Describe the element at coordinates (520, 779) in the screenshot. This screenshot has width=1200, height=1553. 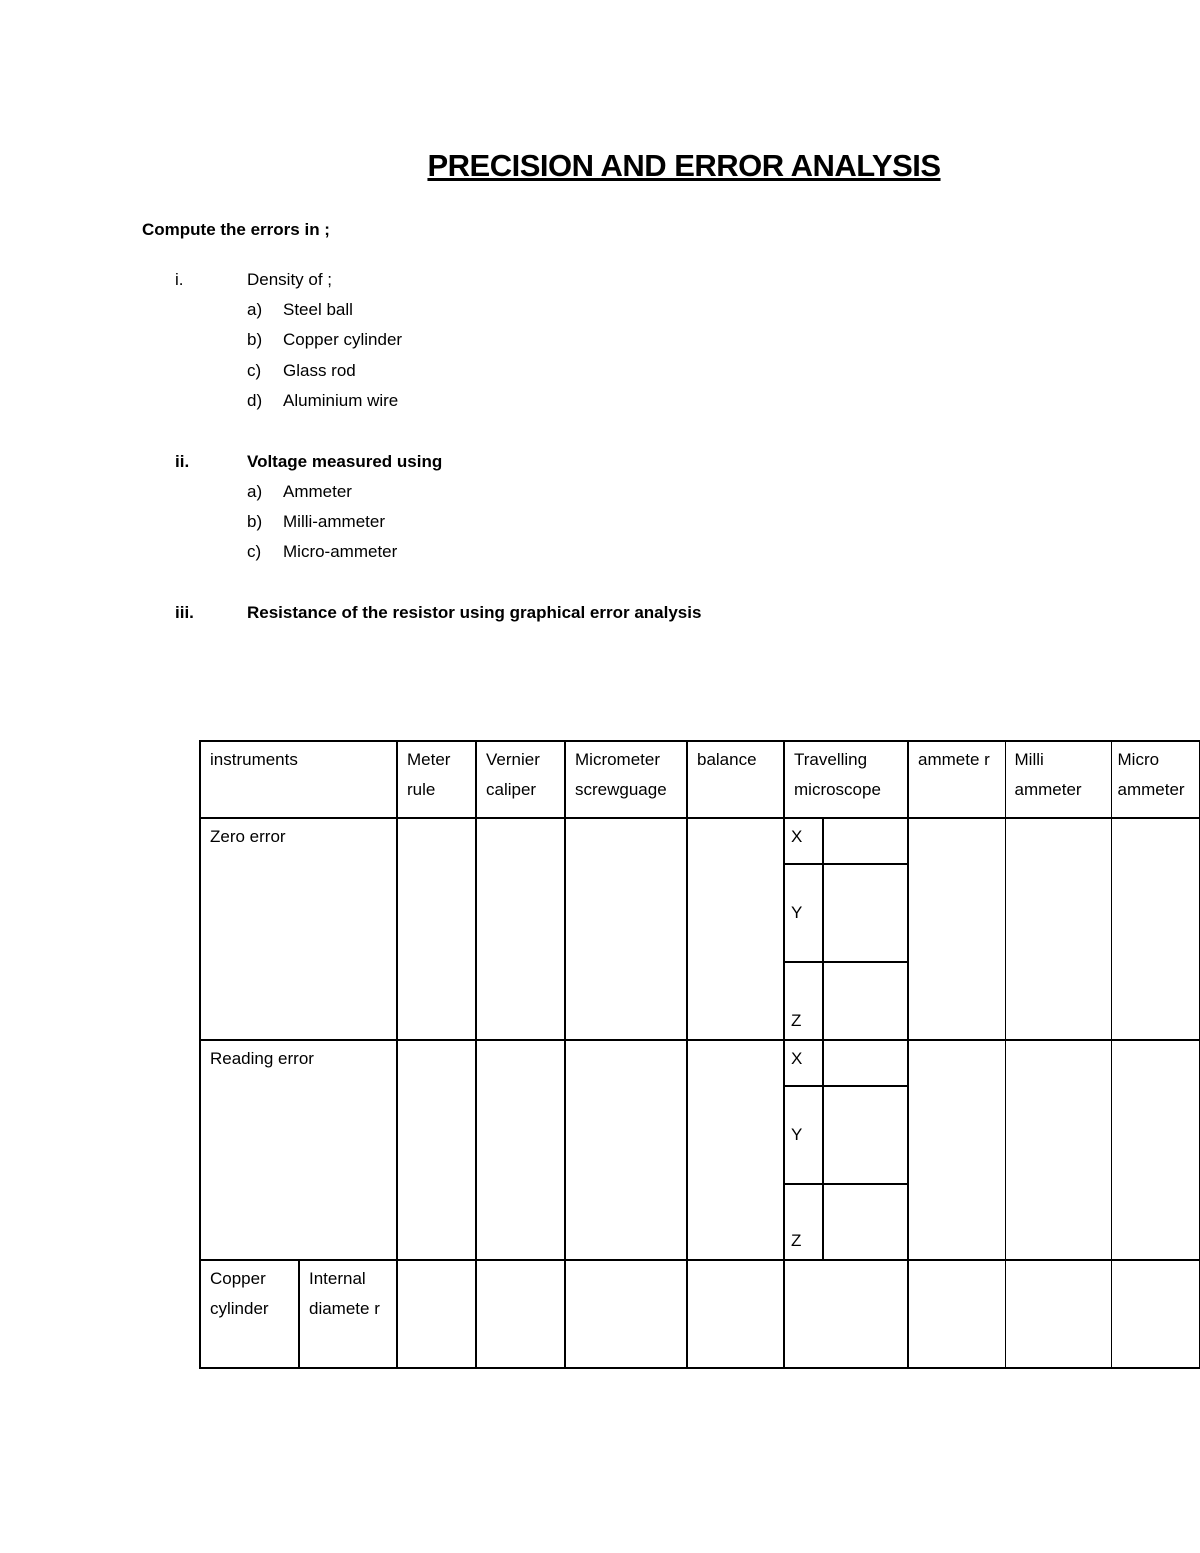
I see `header-vernier-caliper: Vernier caliper` at that location.